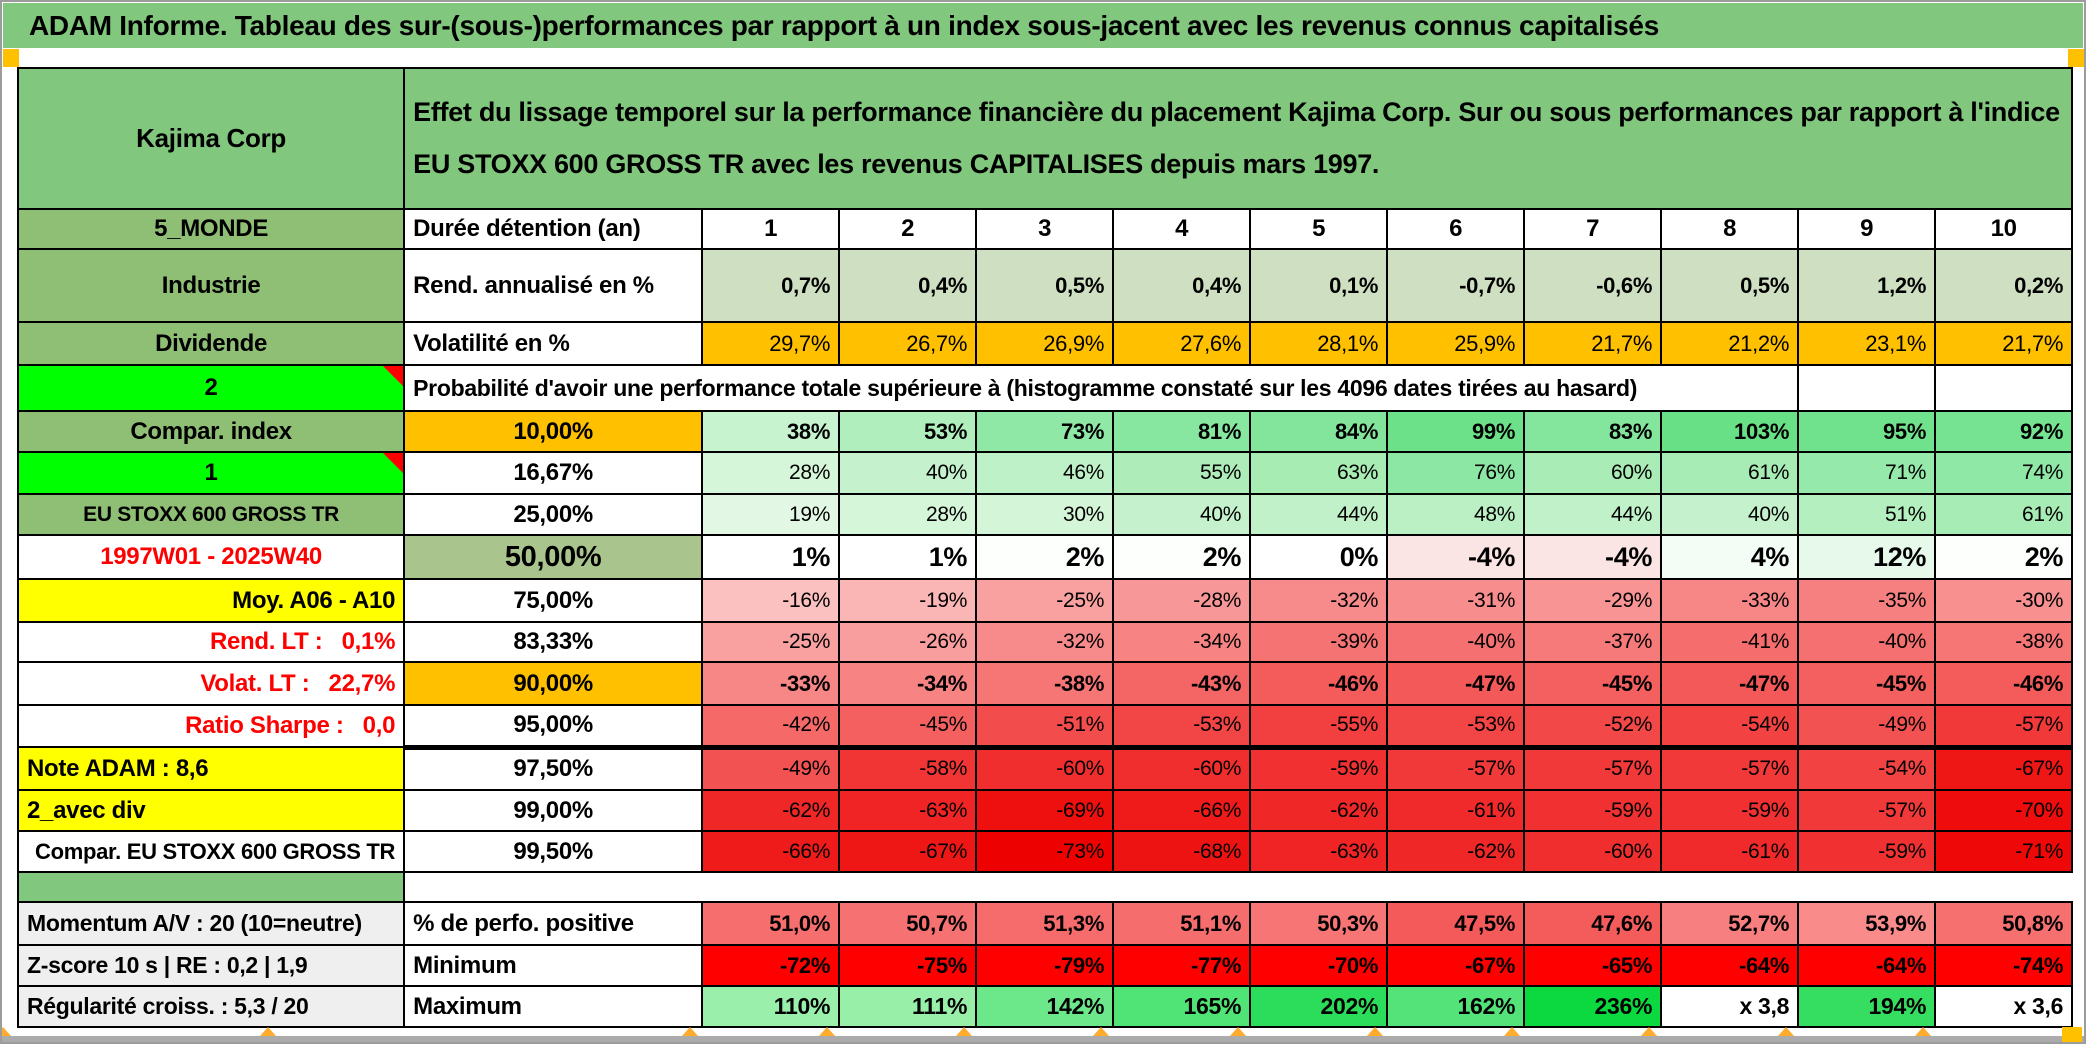  I want to click on data-cell: 55%, so click(1182, 473).